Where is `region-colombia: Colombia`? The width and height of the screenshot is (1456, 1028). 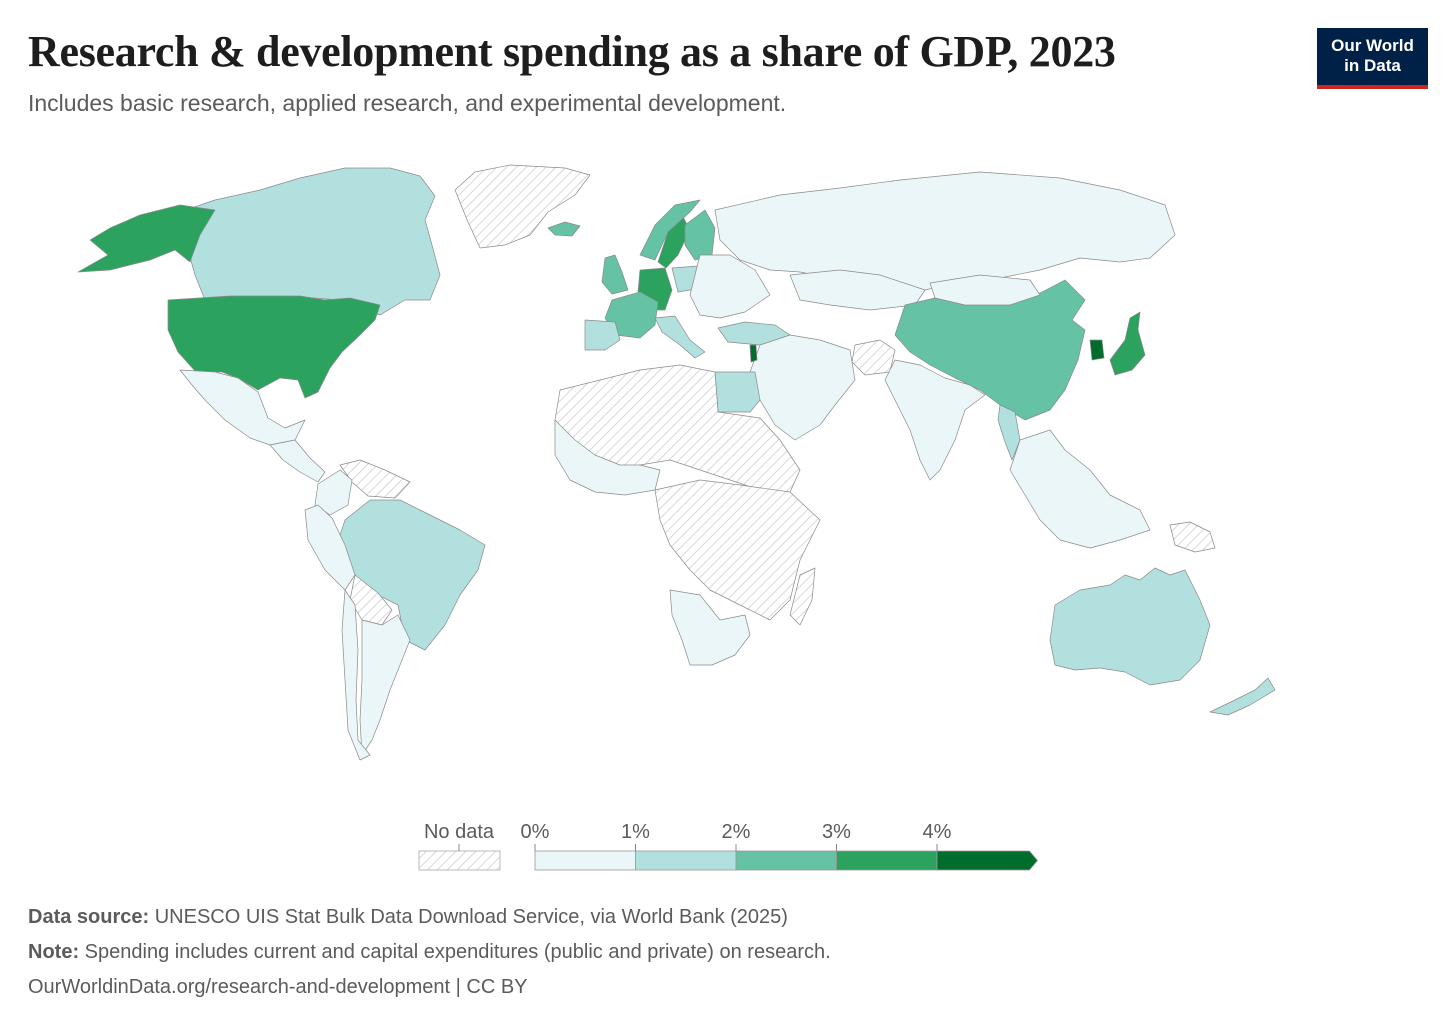 region-colombia: Colombia is located at coordinates (333, 492).